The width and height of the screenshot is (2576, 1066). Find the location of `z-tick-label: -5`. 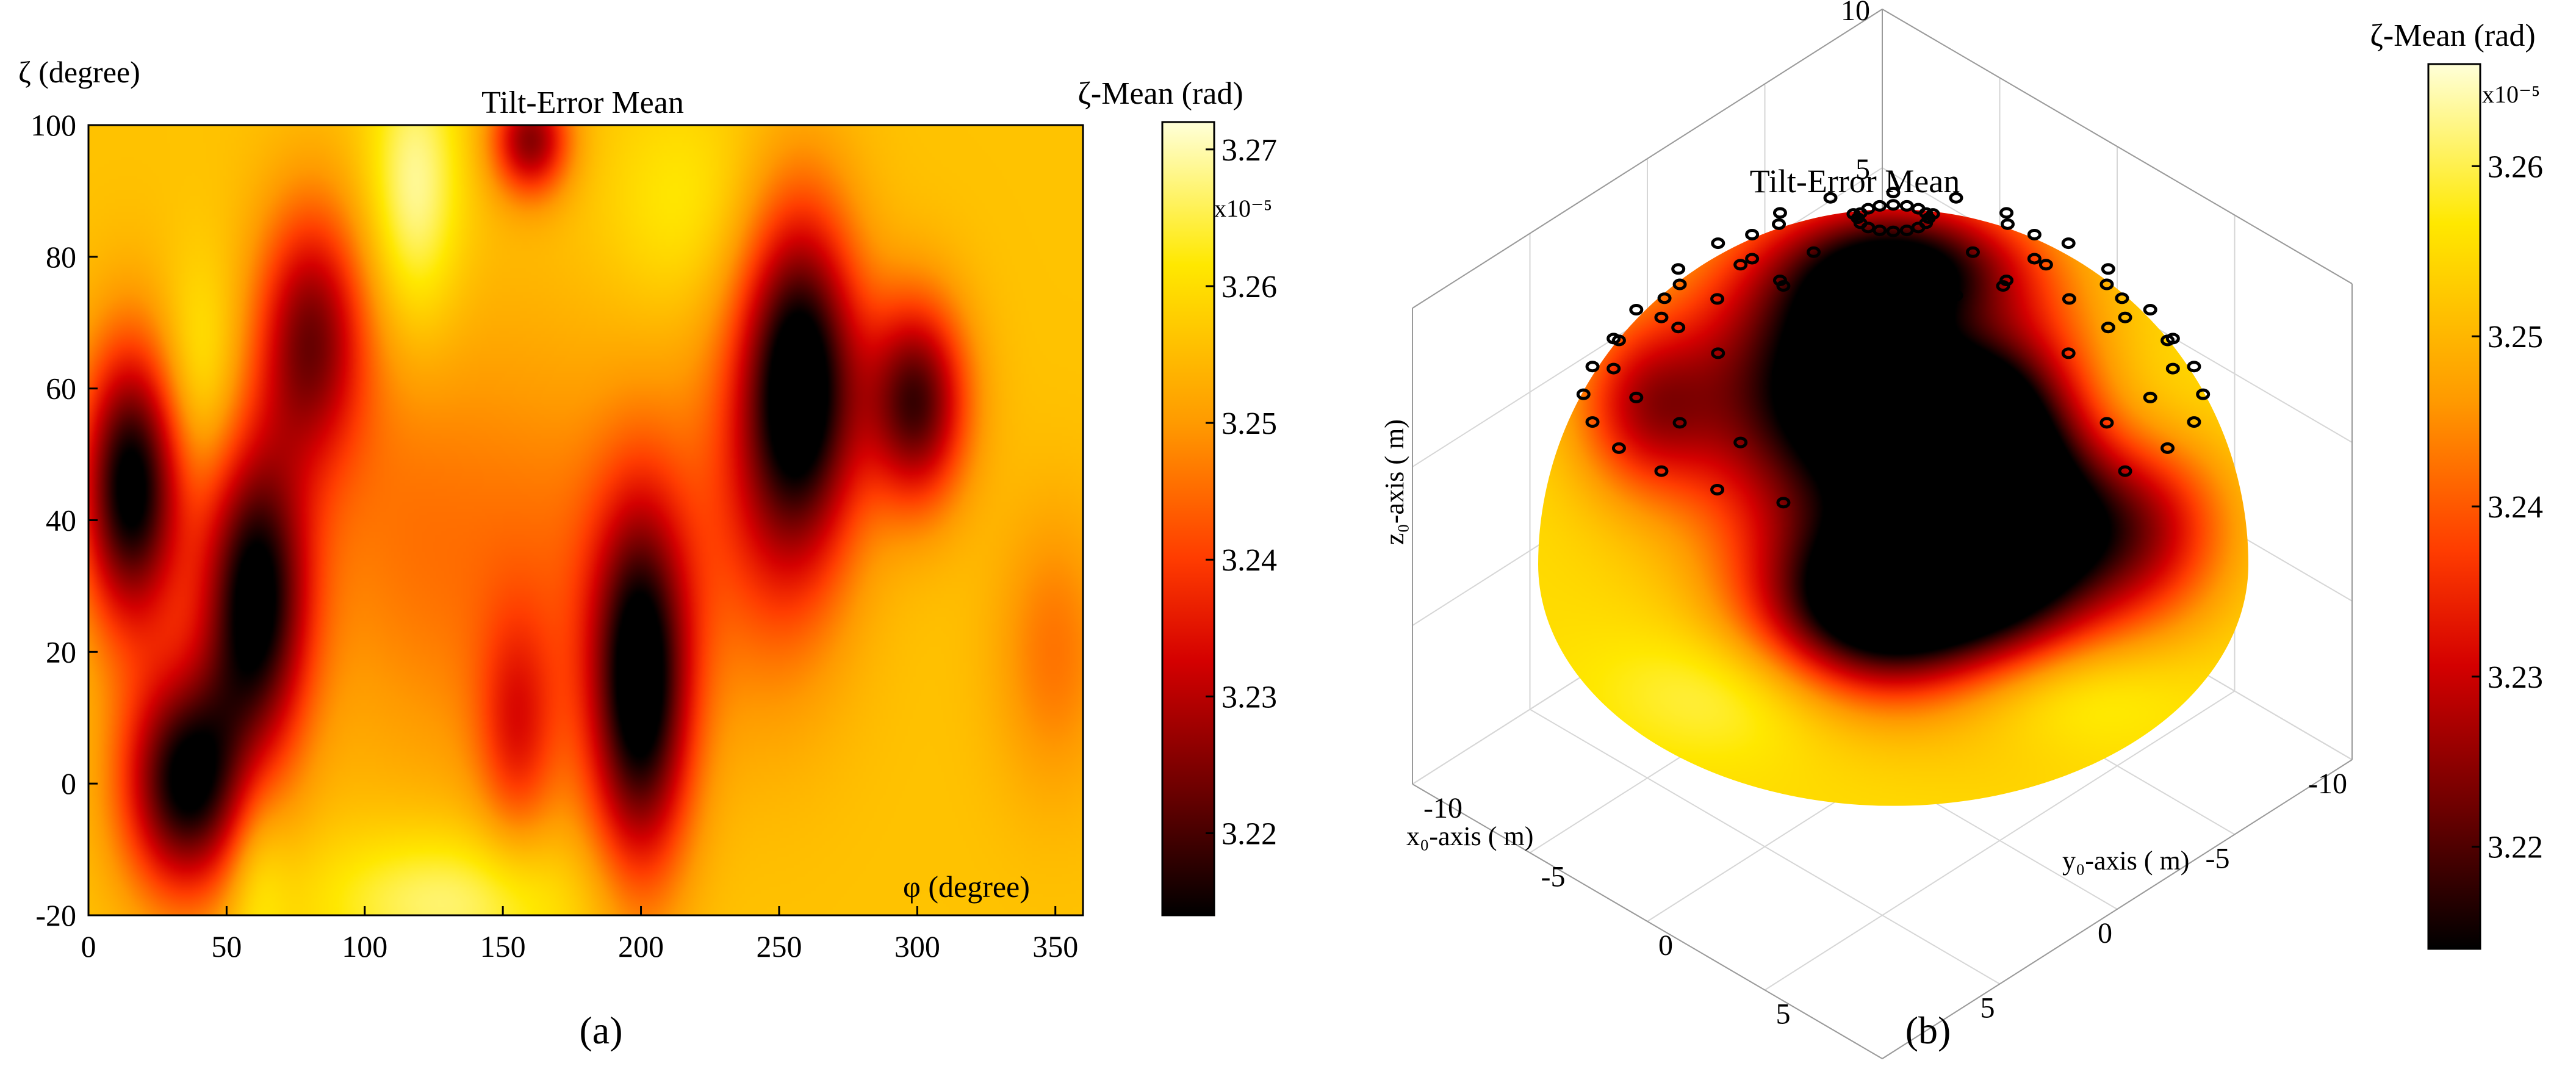

z-tick-label: -5 is located at coordinates (1858, 486).